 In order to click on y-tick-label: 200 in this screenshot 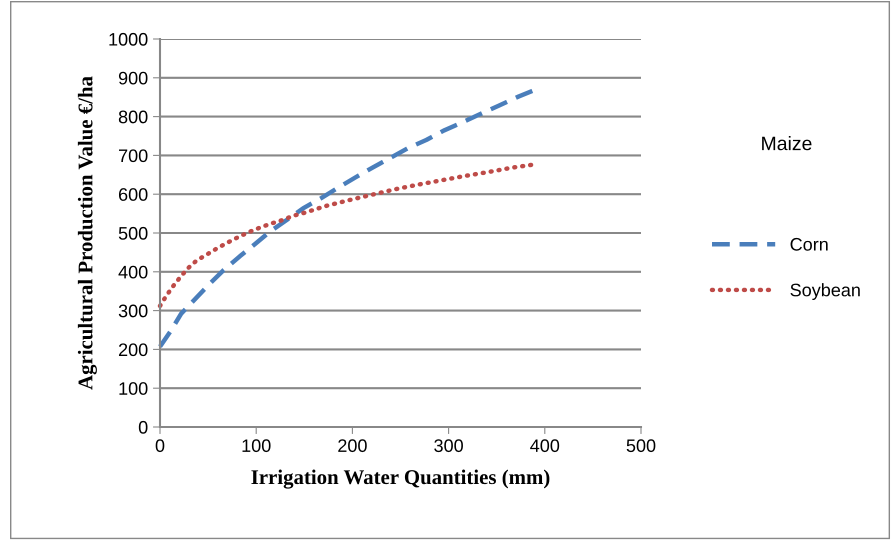, I will do `click(133, 349)`.